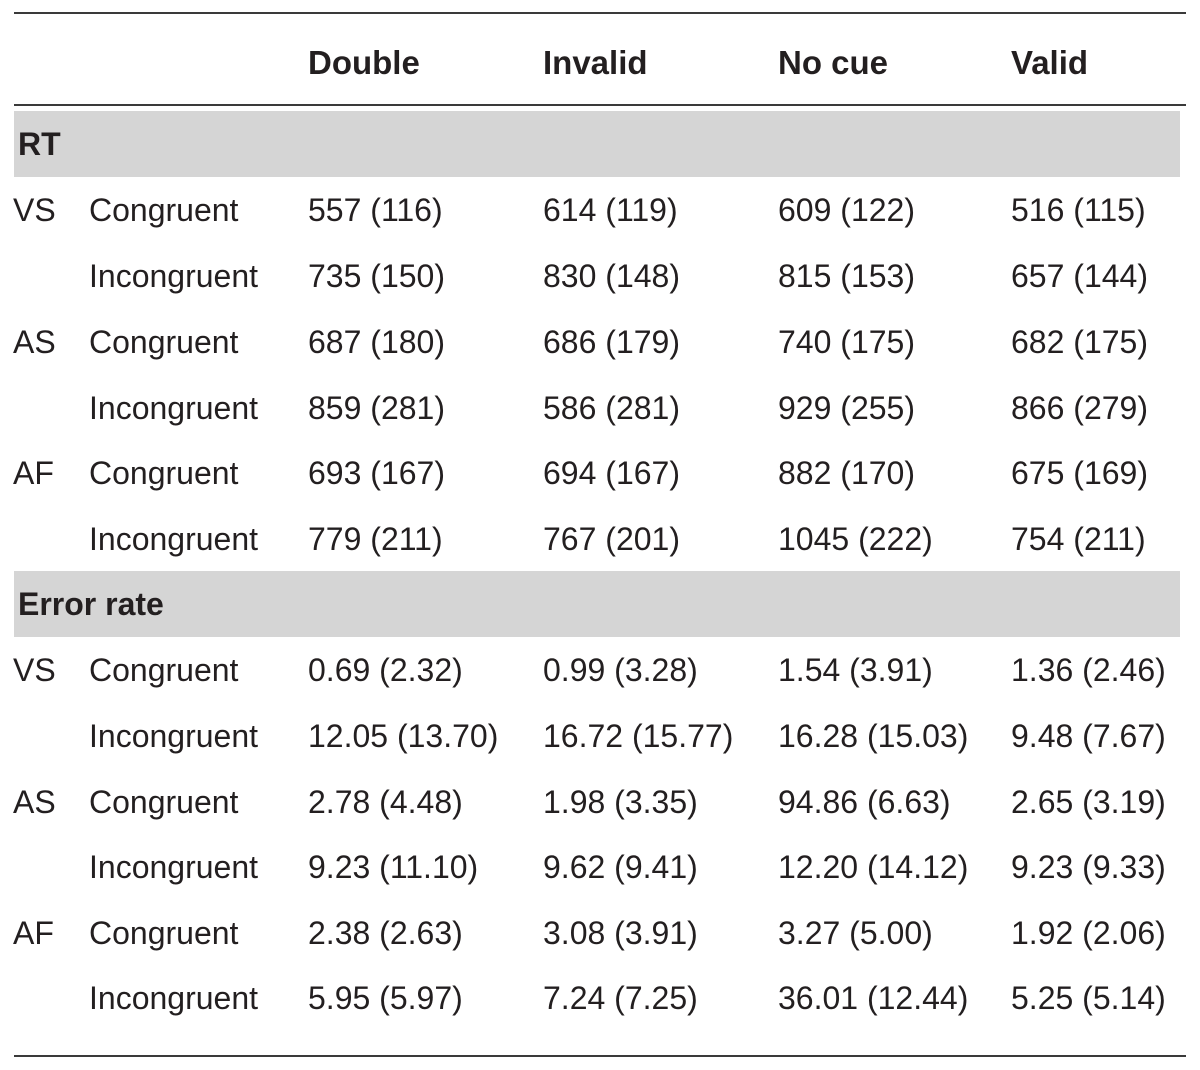 The image size is (1200, 1070). Describe the element at coordinates (375, 539) in the screenshot. I see `value-double: 779 (211)` at that location.